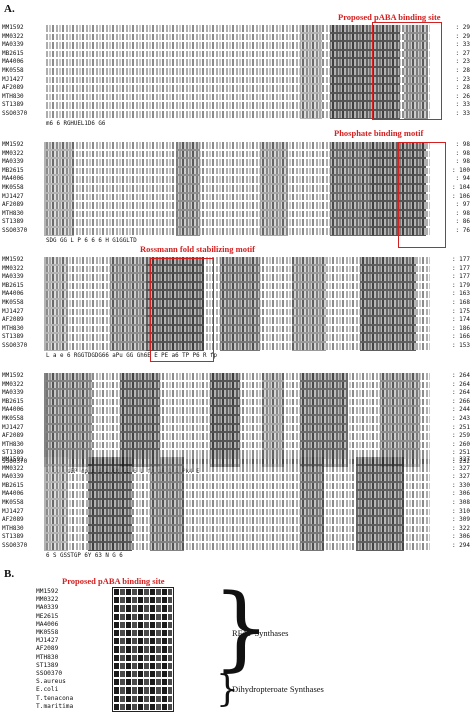  Describe the element at coordinates (111, 674) in the screenshot. I see `panel-b-row: SSO0370` at that location.